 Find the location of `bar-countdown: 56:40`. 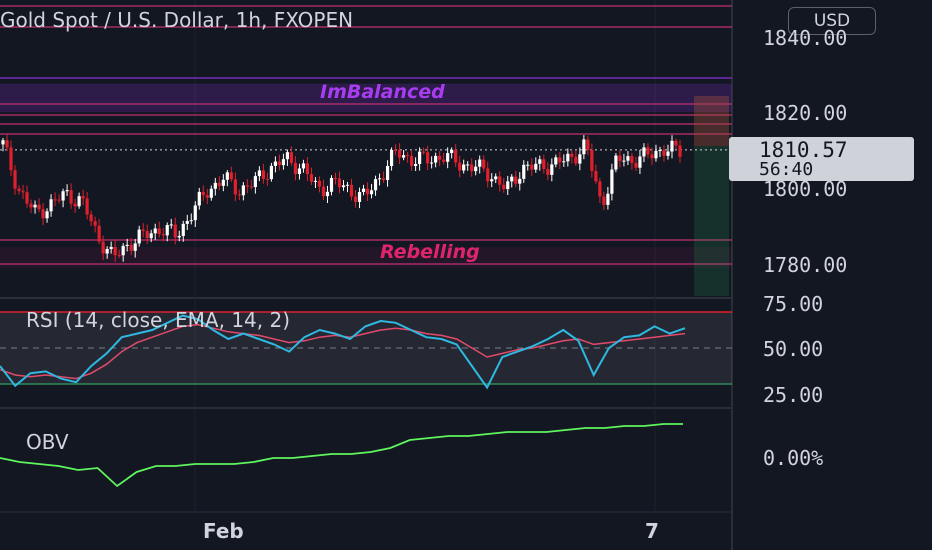

bar-countdown: 56:40 is located at coordinates (786, 169).